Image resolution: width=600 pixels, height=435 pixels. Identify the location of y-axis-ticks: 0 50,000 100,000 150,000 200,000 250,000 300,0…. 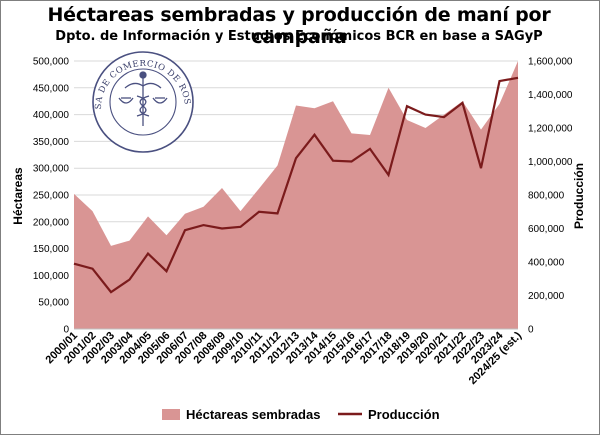
(51, 196).